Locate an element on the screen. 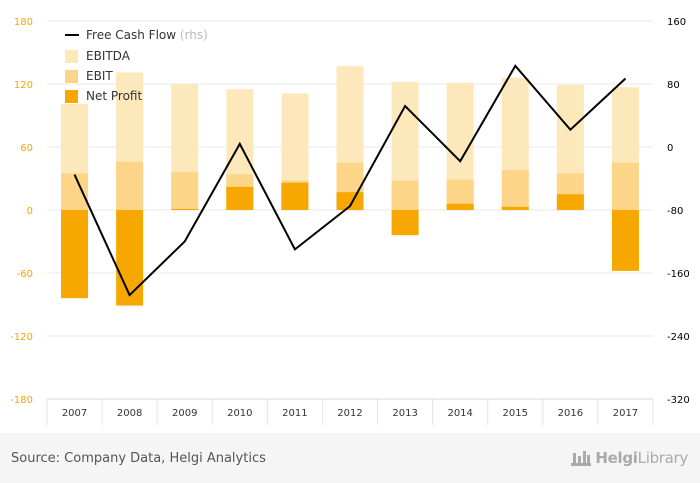 The height and width of the screenshot is (483, 700). x-axis-tick-label: 2015 is located at coordinates (515, 413).